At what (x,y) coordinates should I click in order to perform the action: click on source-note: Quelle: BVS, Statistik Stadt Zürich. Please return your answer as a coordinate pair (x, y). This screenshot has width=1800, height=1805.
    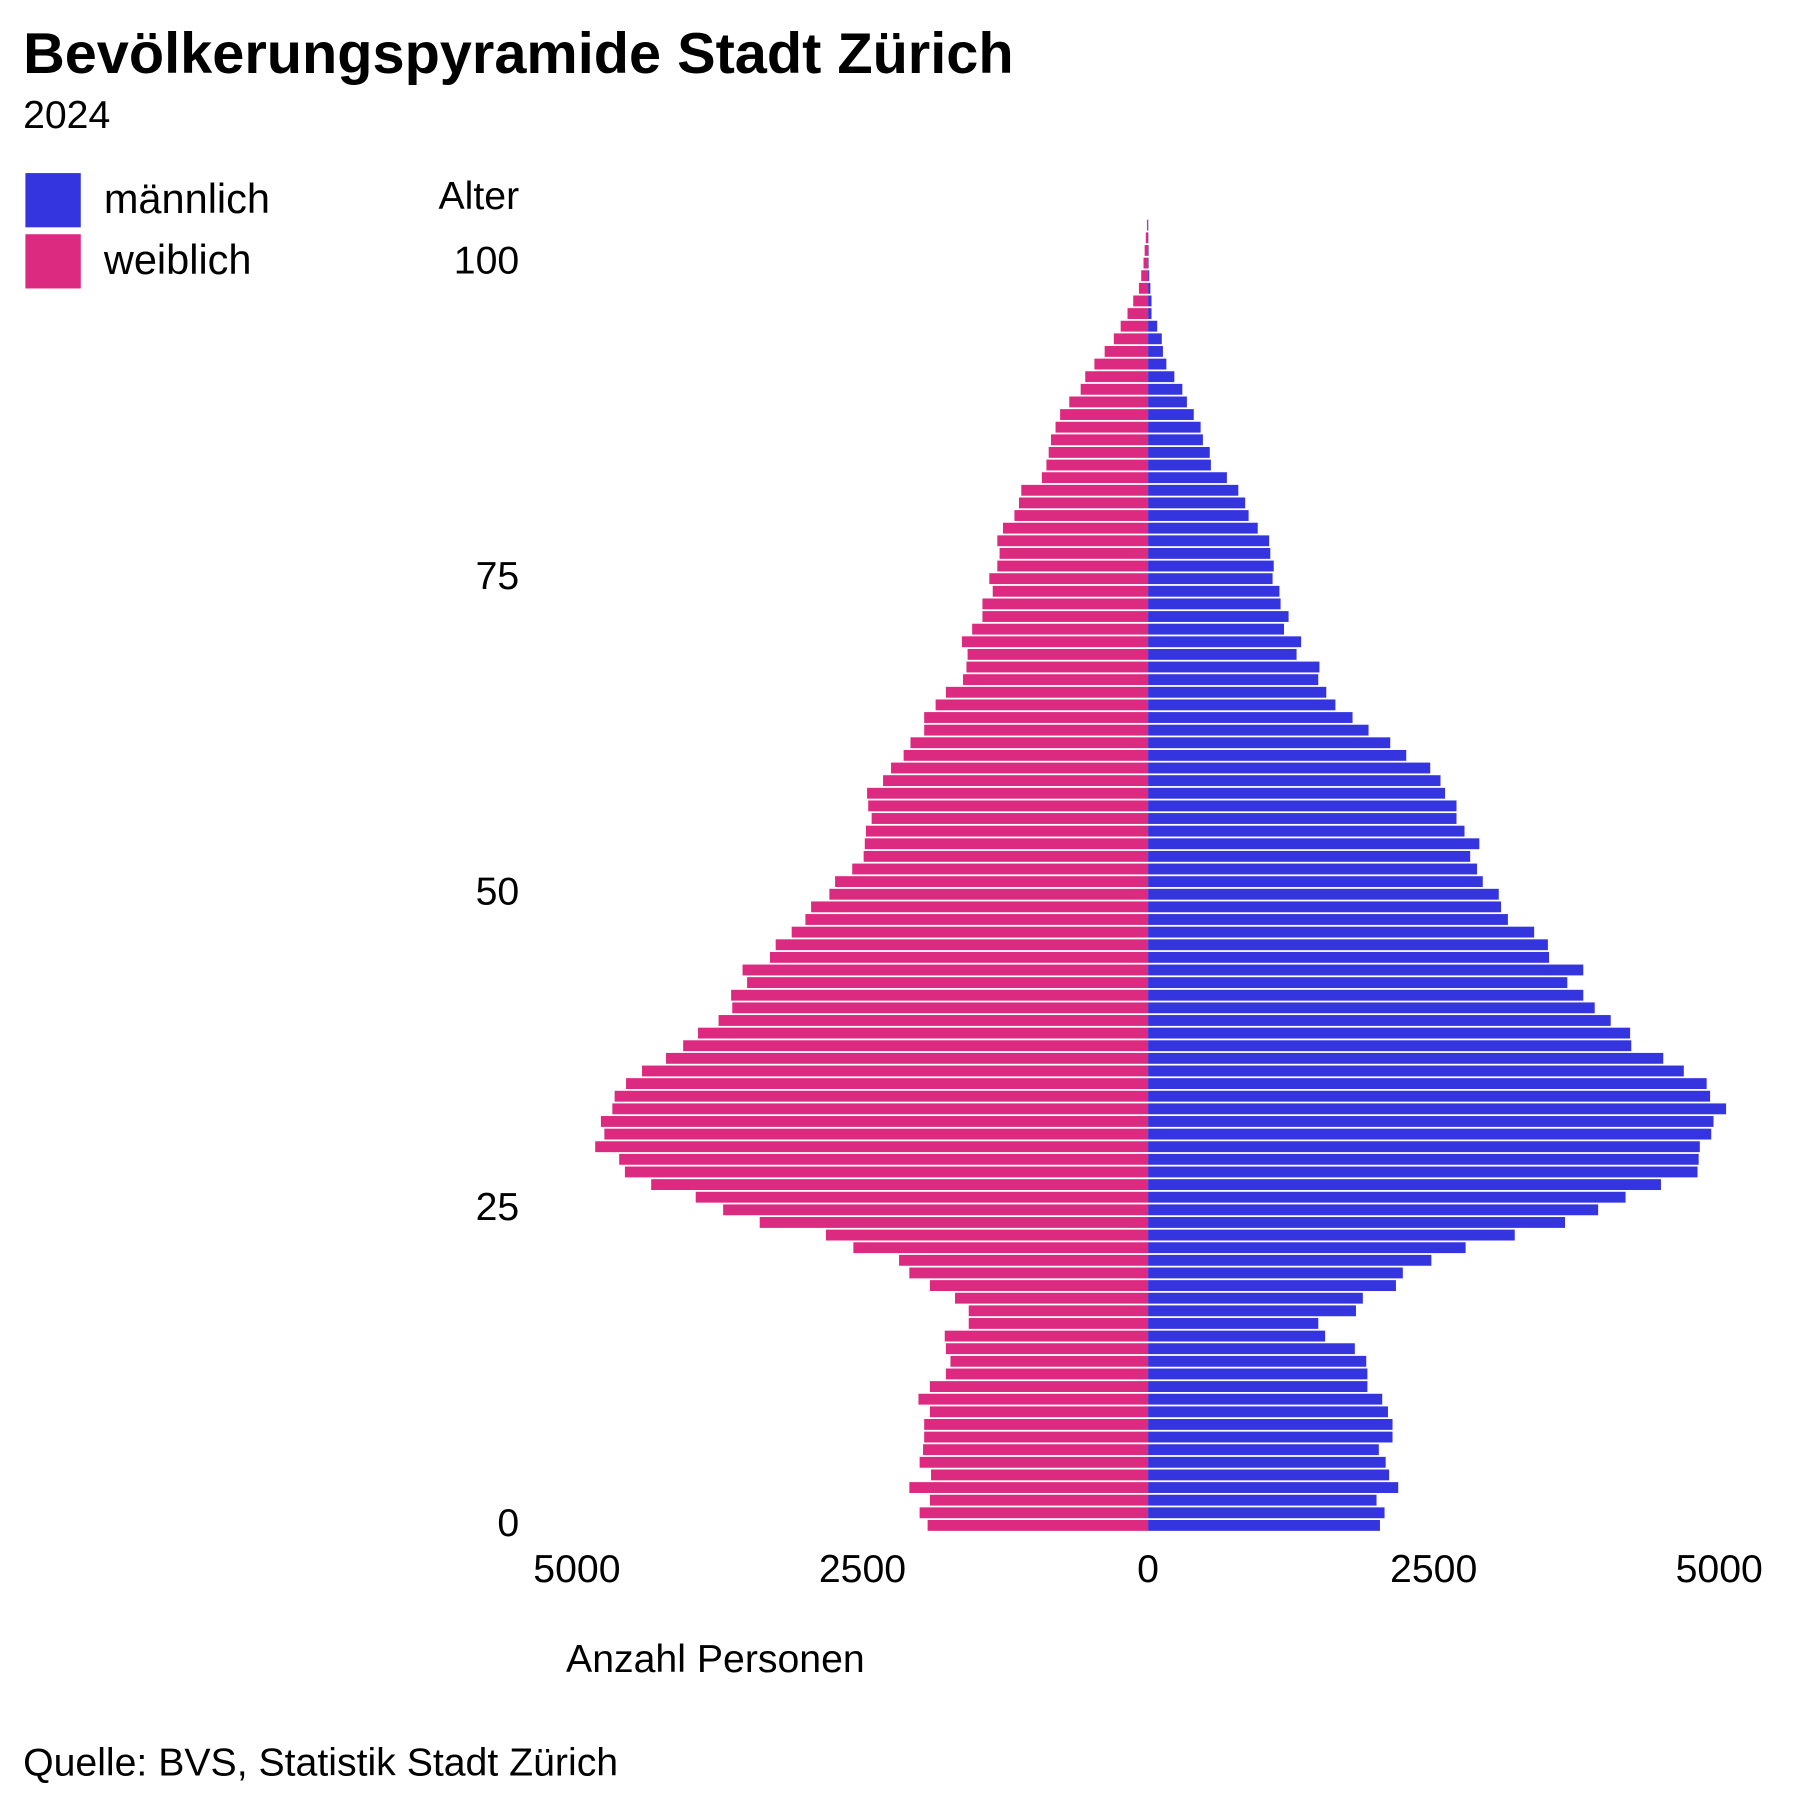
    Looking at the image, I should click on (320, 1763).